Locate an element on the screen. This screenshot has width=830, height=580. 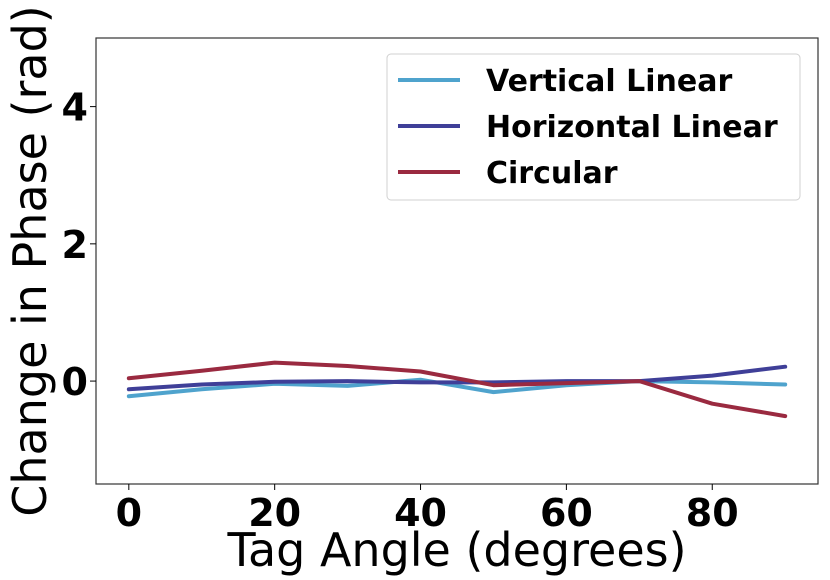
x-ticks: 0 20 40 60 80 is located at coordinates (427, 509).